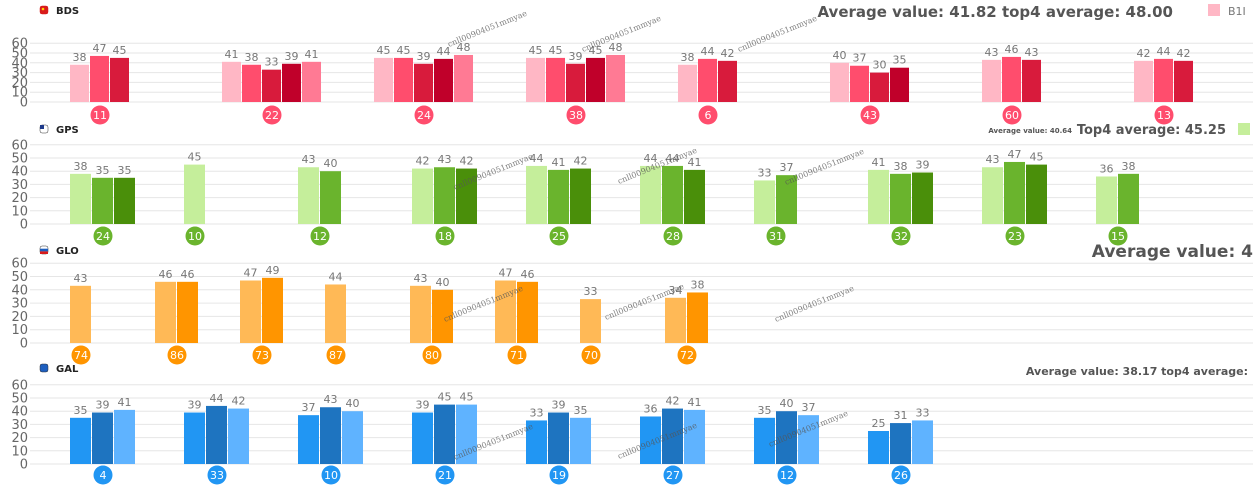 The width and height of the screenshot is (1253, 495). I want to click on gps-top4-text: Top4 average: 45.25, so click(1151, 130).